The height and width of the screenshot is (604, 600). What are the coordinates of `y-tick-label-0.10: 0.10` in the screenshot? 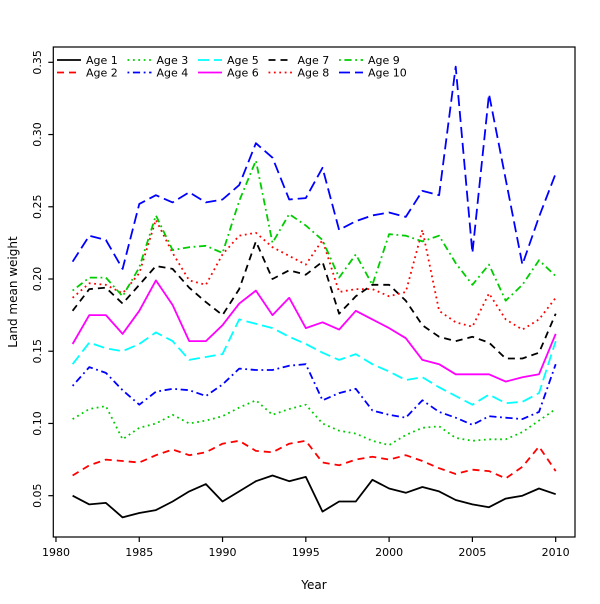 It's located at (37, 423).